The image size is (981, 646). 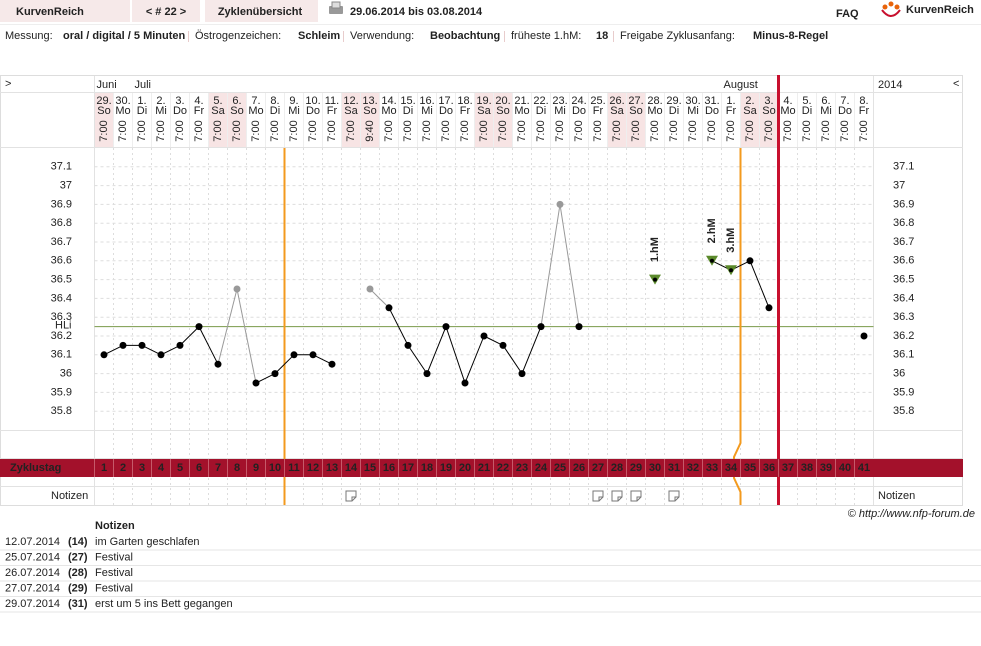 I want to click on brand: KurvenReich, so click(x=940, y=10).